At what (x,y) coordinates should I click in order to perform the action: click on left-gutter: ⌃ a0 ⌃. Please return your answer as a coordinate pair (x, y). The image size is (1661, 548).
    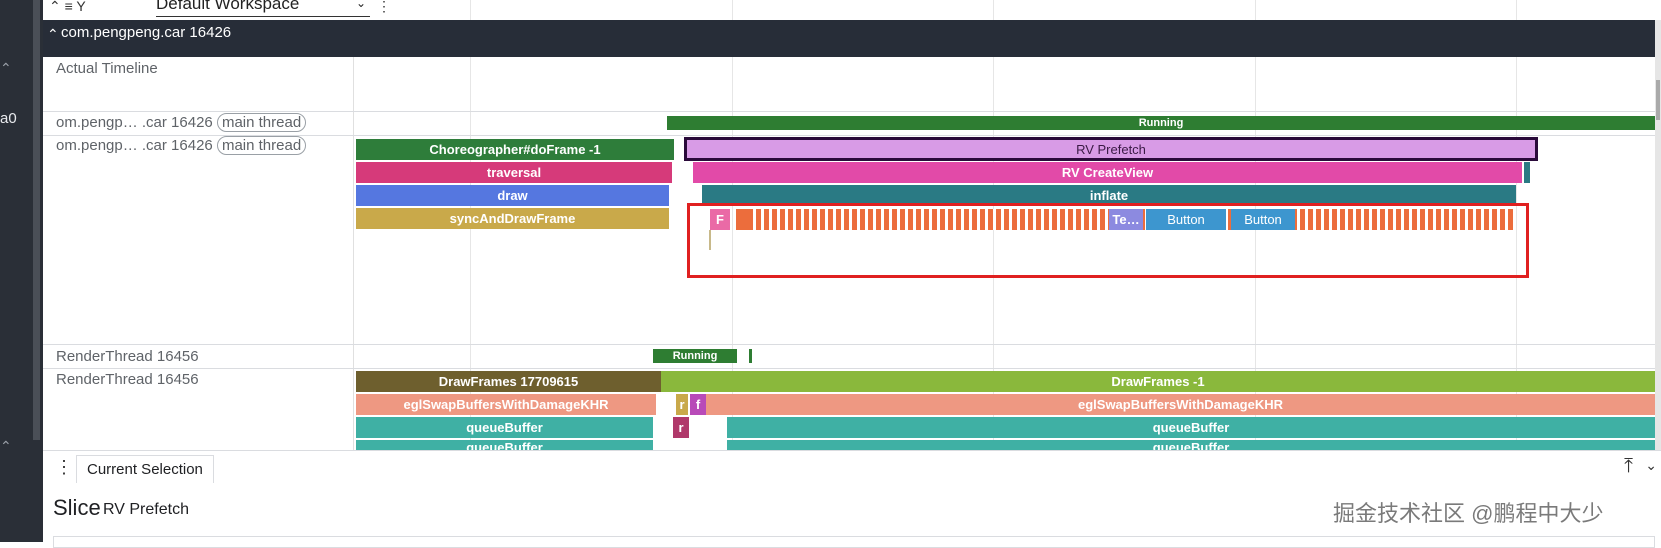
    Looking at the image, I should click on (21, 271).